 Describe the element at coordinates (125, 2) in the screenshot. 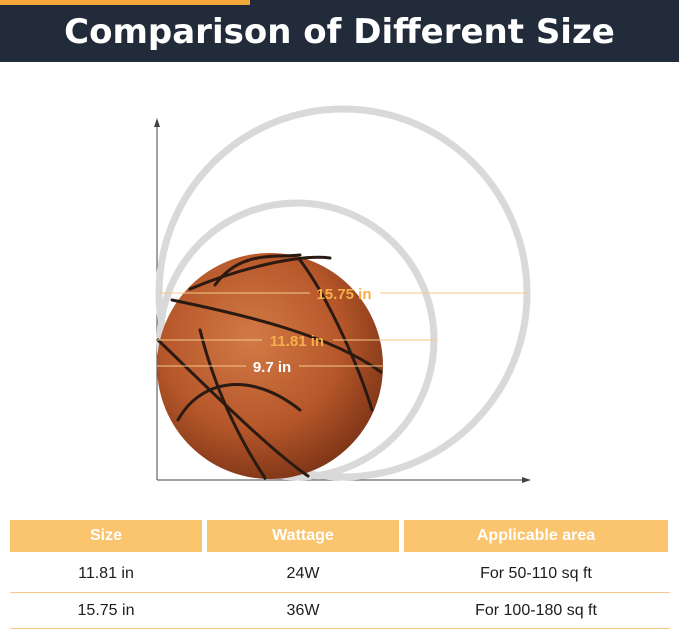

I see `banner-accent-stripe` at that location.